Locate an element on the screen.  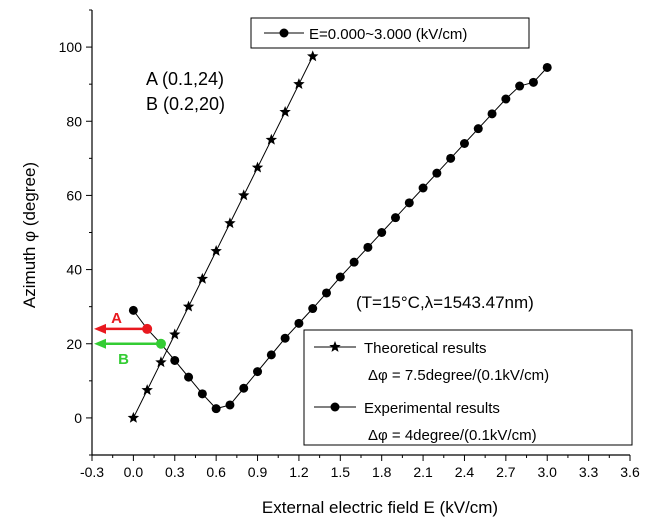
x-tick-label: 2.1 is located at coordinates (423, 472).